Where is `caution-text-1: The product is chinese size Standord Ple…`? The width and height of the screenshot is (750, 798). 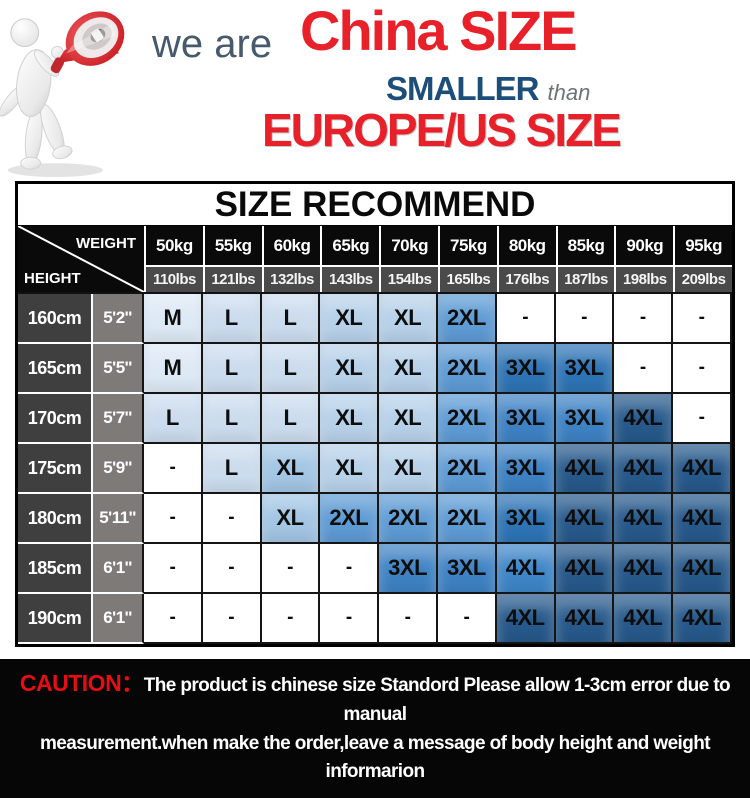 caution-text-1: The product is chinese size Standord Ple… is located at coordinates (437, 700).